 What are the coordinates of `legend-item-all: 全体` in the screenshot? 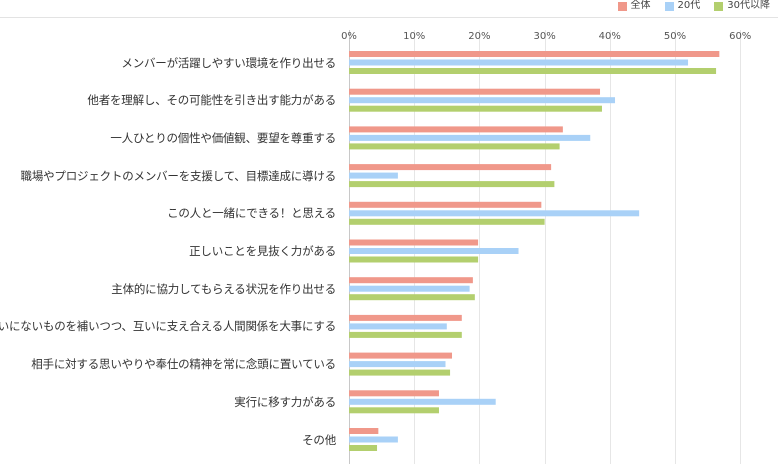 It's located at (634, 6).